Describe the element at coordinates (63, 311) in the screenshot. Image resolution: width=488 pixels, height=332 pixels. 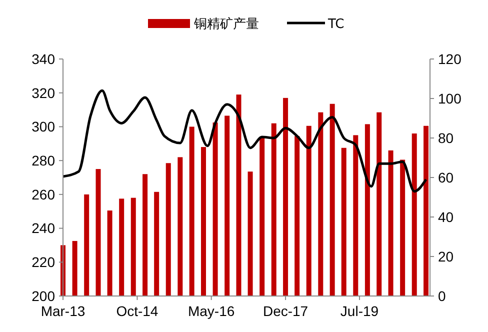
I see `x-tick-label: Mar-13` at that location.